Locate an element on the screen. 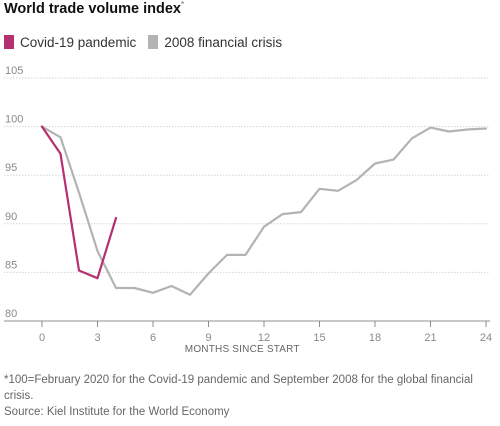 The image size is (500, 426). series-line-covid is located at coordinates (79, 202).